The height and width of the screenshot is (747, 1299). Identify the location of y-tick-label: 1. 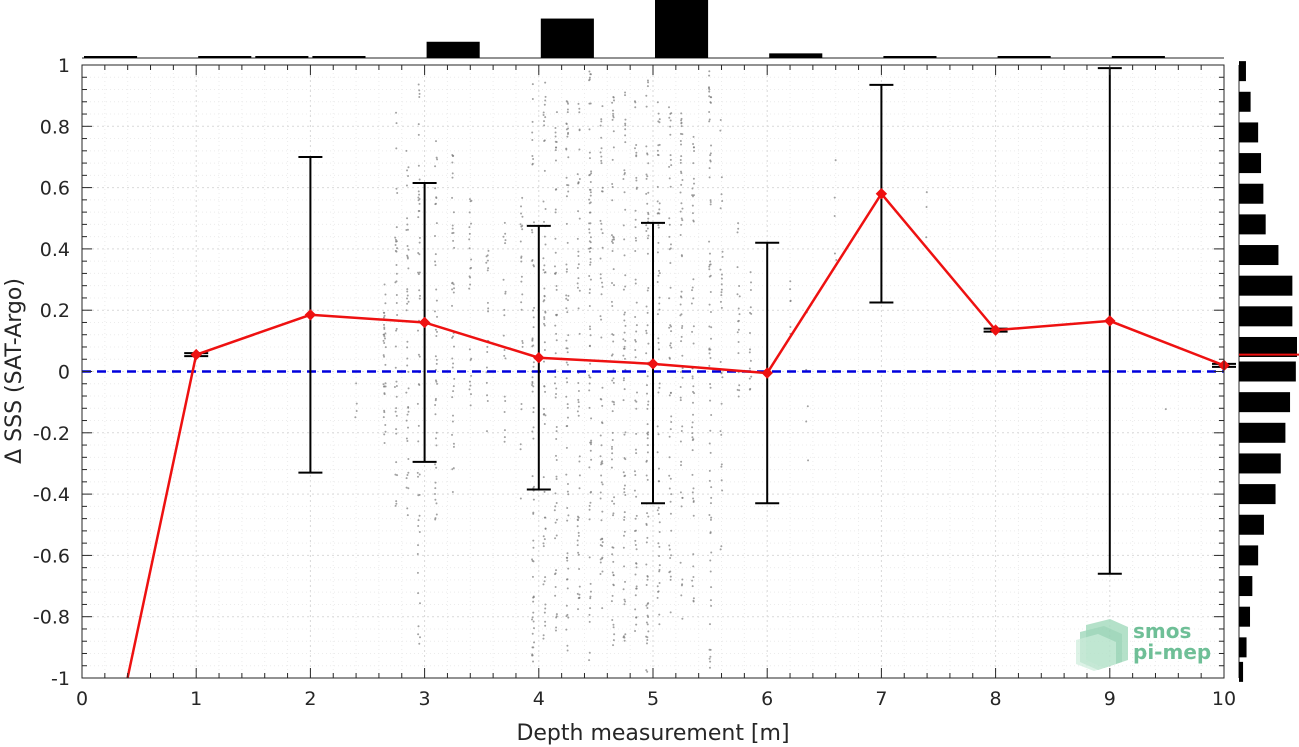
(64, 66).